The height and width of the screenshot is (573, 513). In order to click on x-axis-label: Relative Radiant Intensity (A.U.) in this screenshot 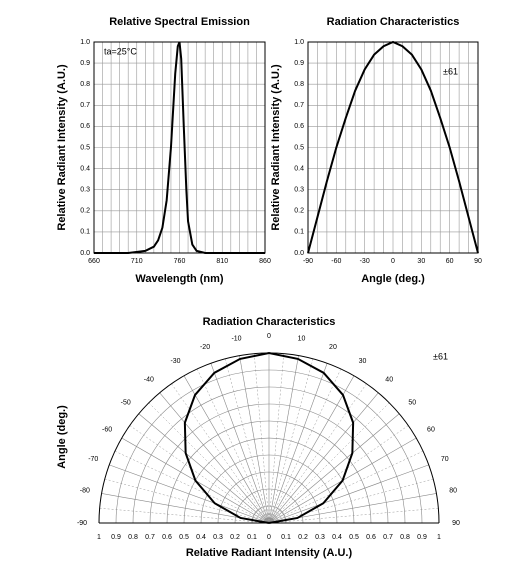, I will do `click(269, 553)`.